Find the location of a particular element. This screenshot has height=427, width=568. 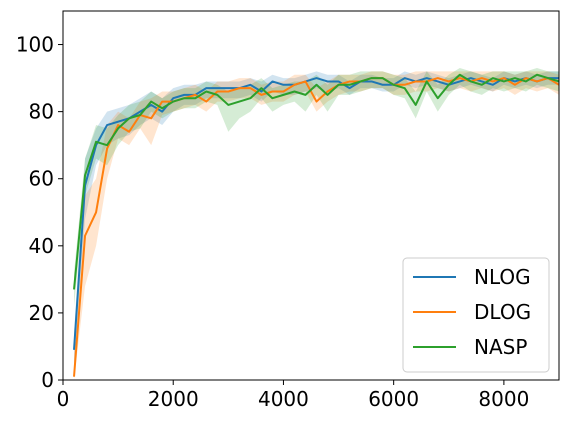

y-tick-label: 0 is located at coordinates (47, 380).